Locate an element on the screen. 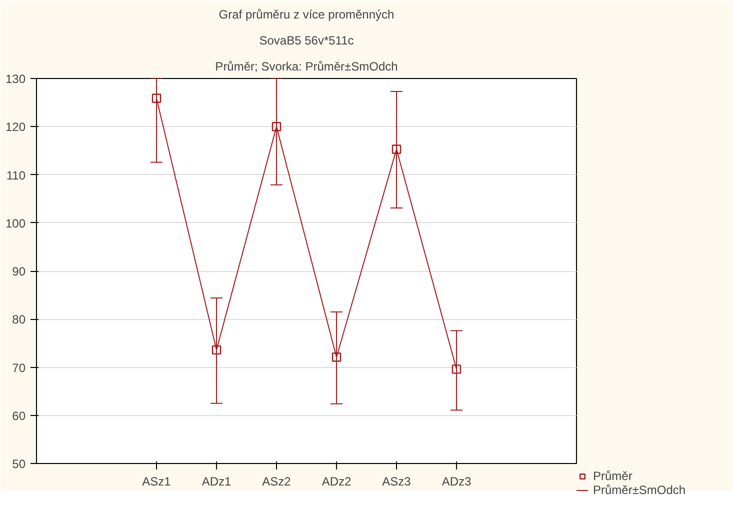 The width and height of the screenshot is (733, 511). y-tick-label: 90 is located at coordinates (19, 271).